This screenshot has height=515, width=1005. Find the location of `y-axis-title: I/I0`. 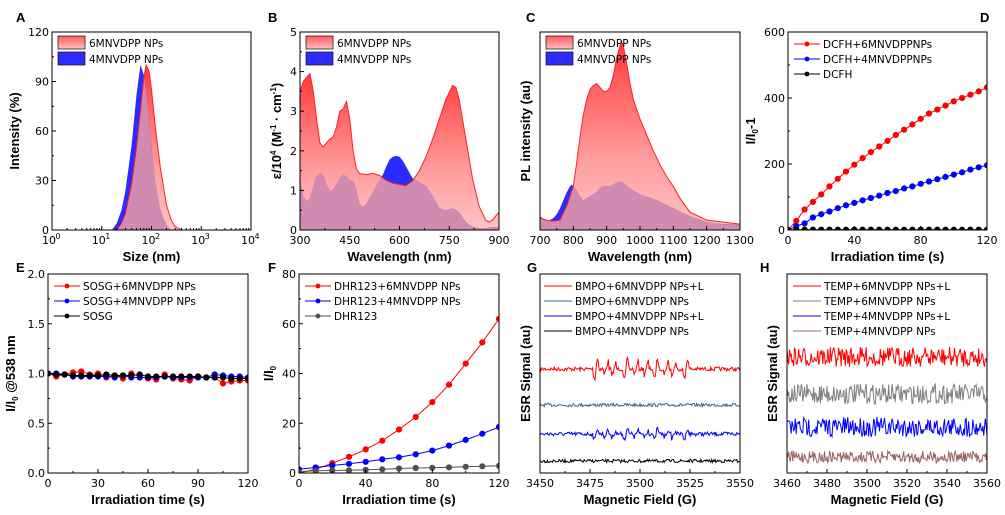

y-axis-title: I/I0 is located at coordinates (269, 373).